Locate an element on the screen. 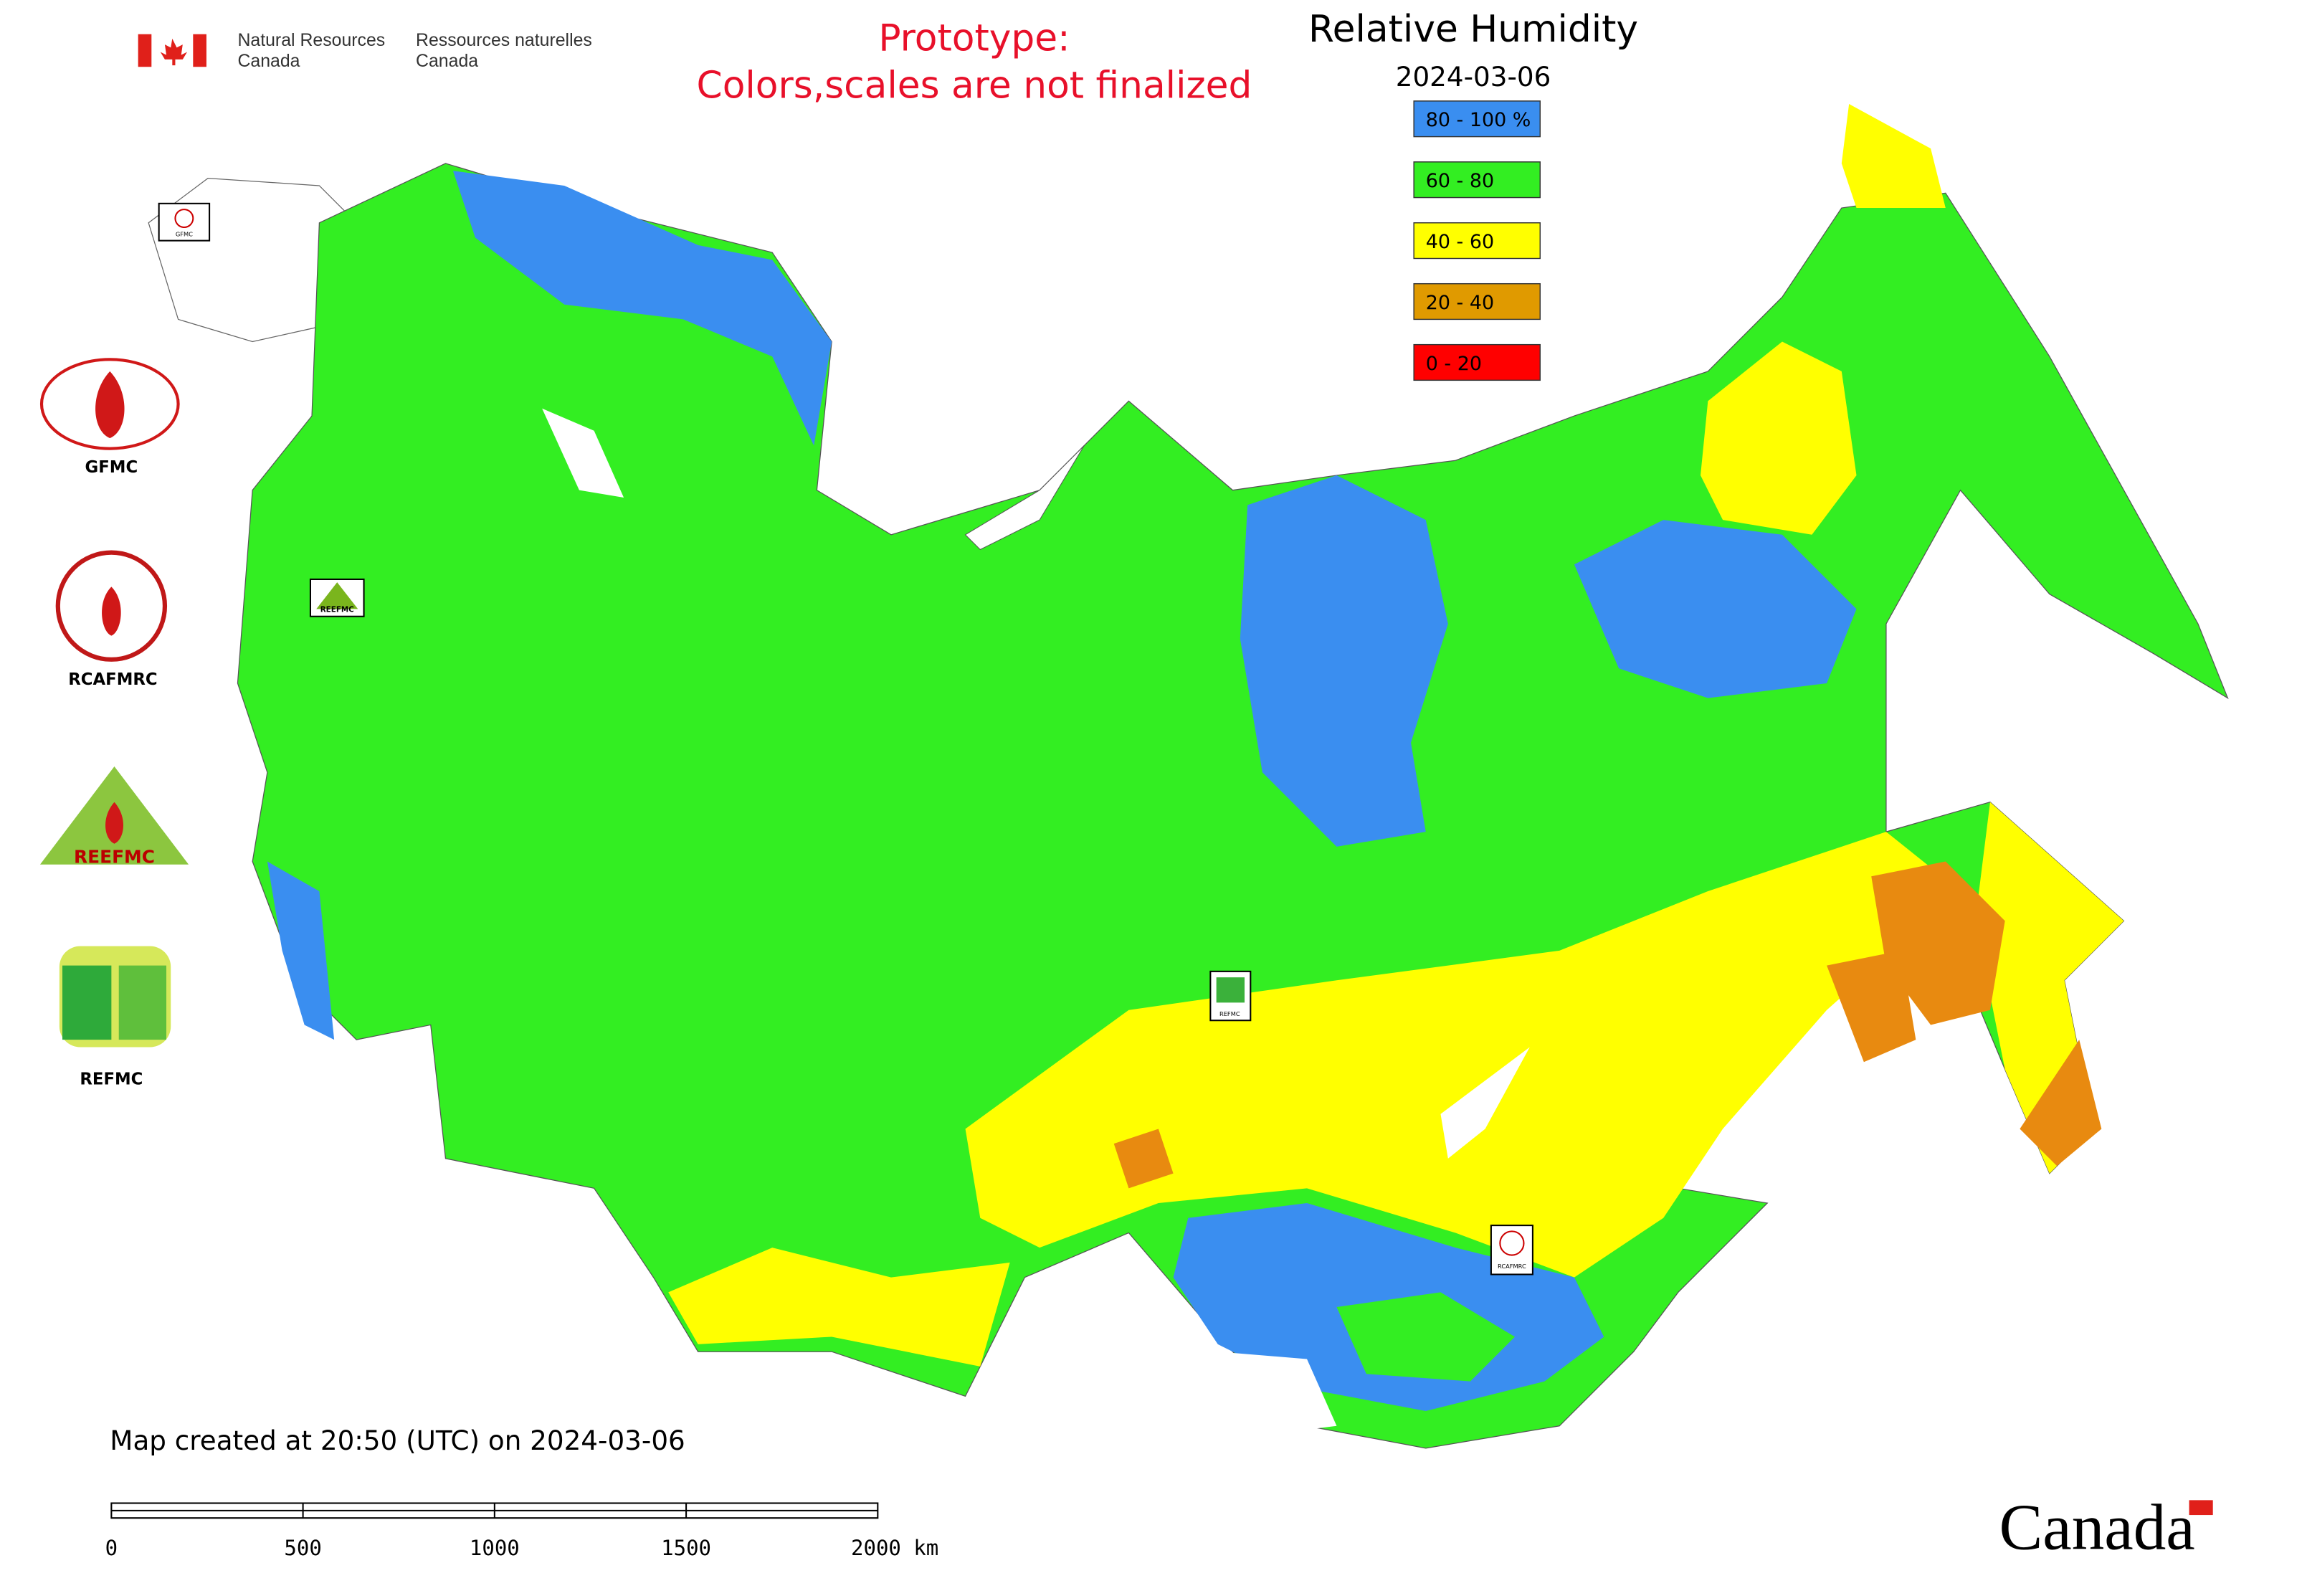  south-yellow is located at coordinates (1463, 1055).